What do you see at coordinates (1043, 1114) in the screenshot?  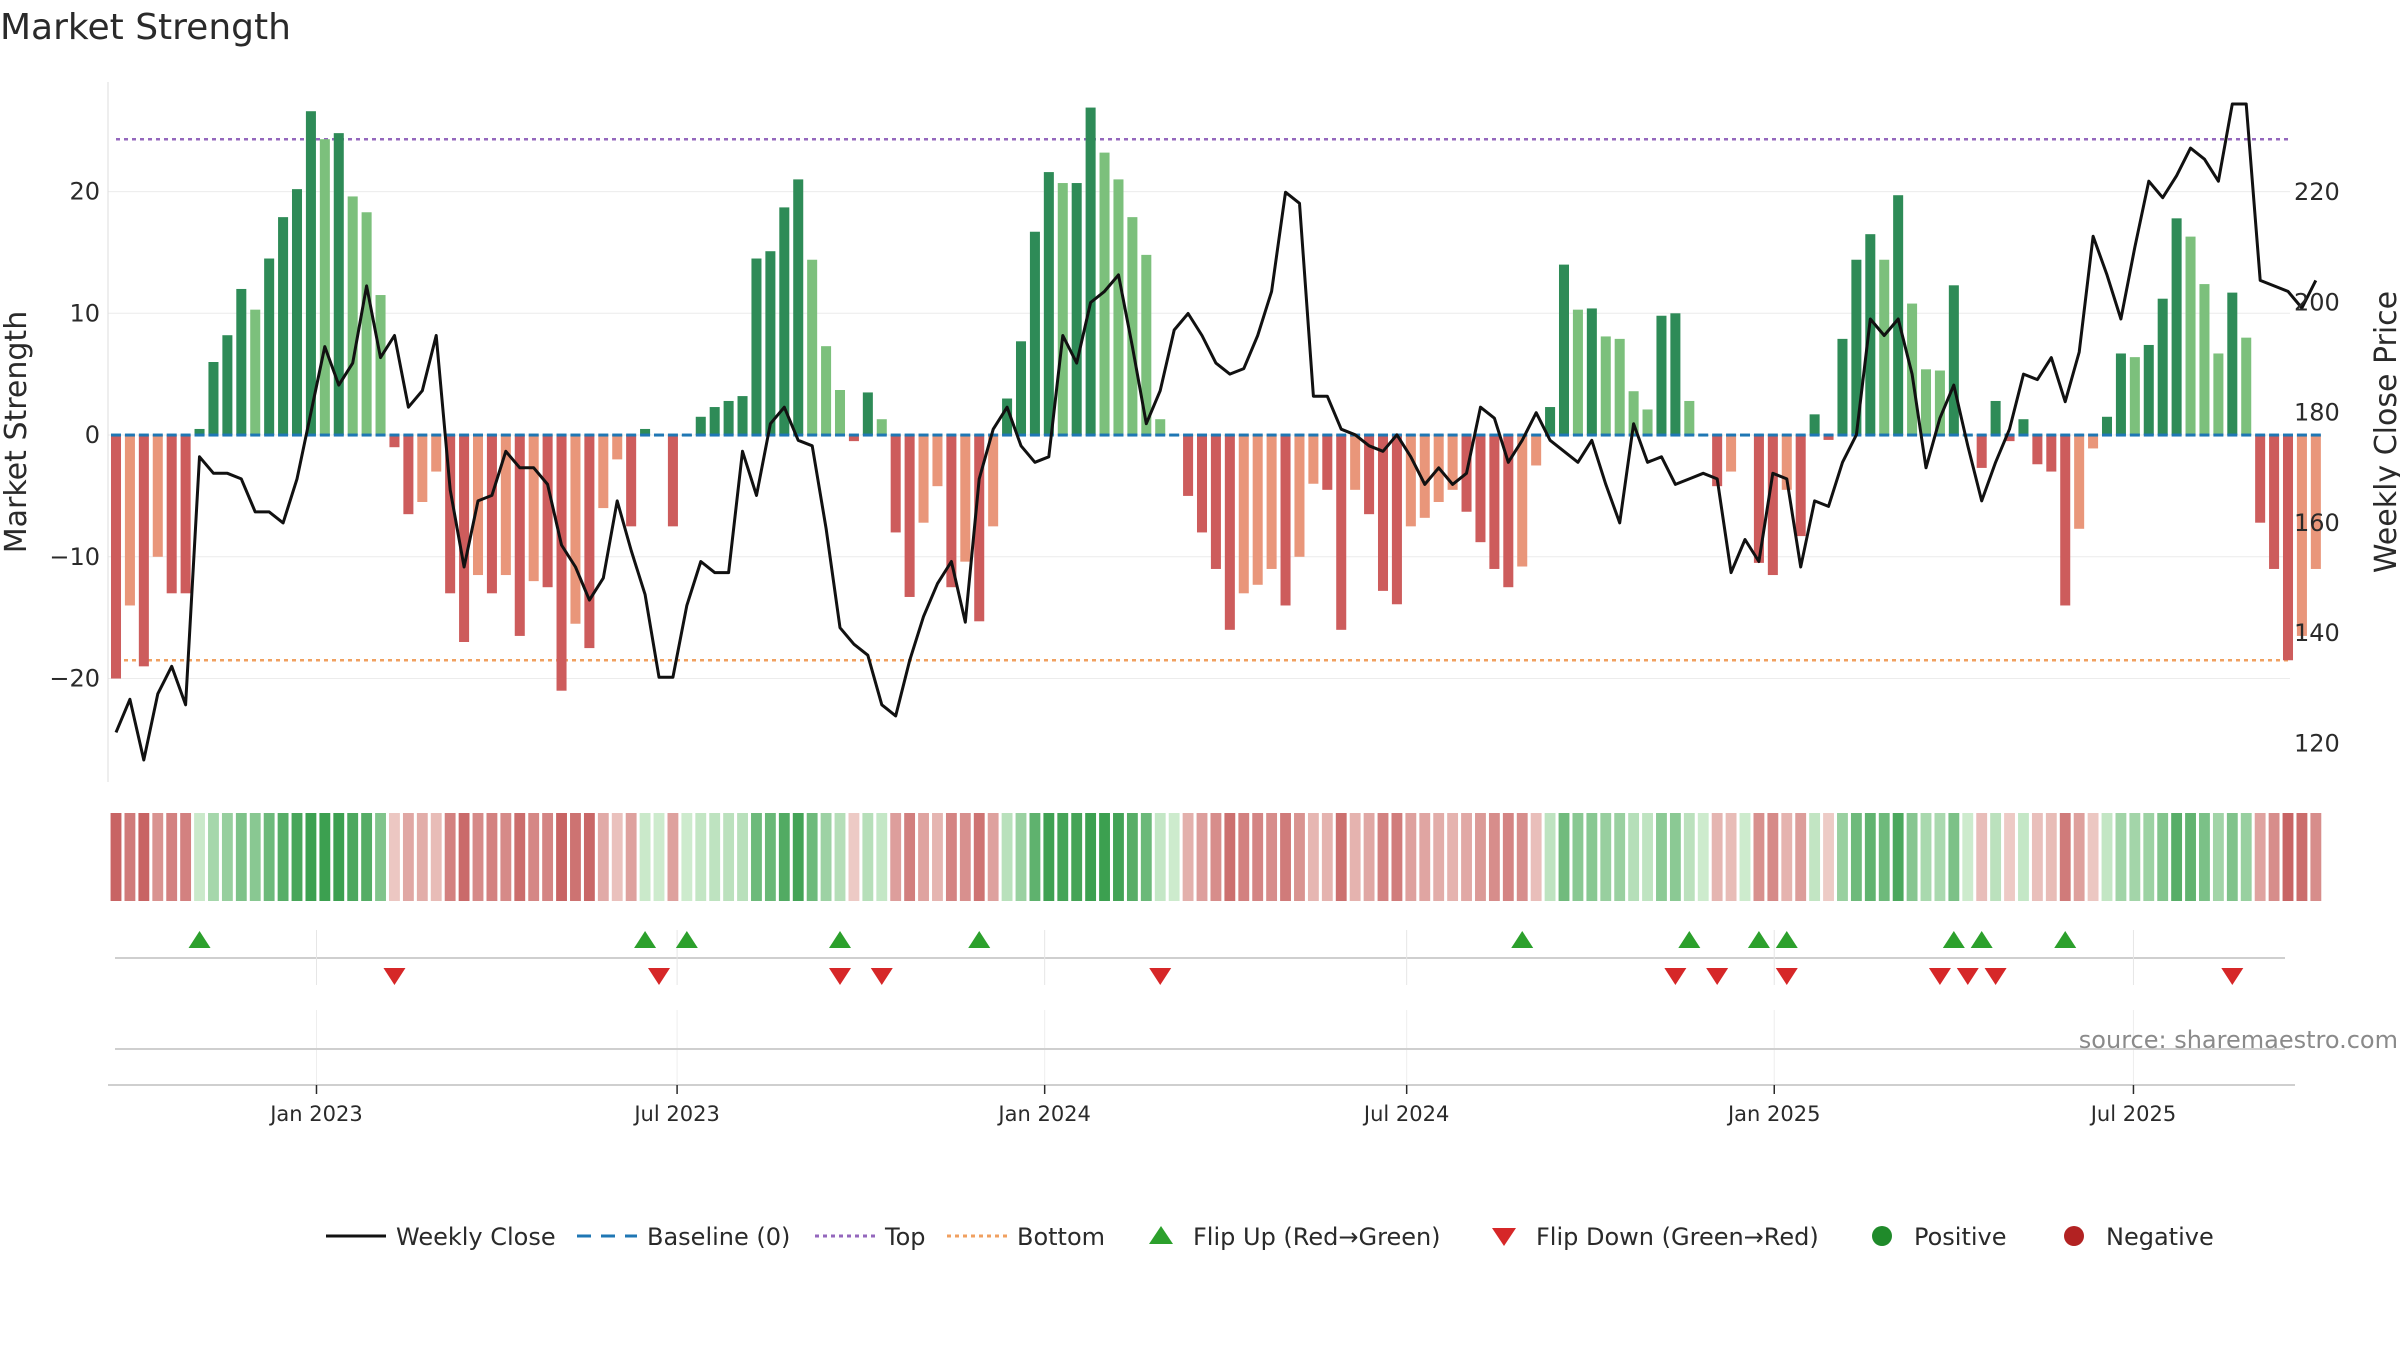 I see `x-tick-label: Jan 2024` at bounding box center [1043, 1114].